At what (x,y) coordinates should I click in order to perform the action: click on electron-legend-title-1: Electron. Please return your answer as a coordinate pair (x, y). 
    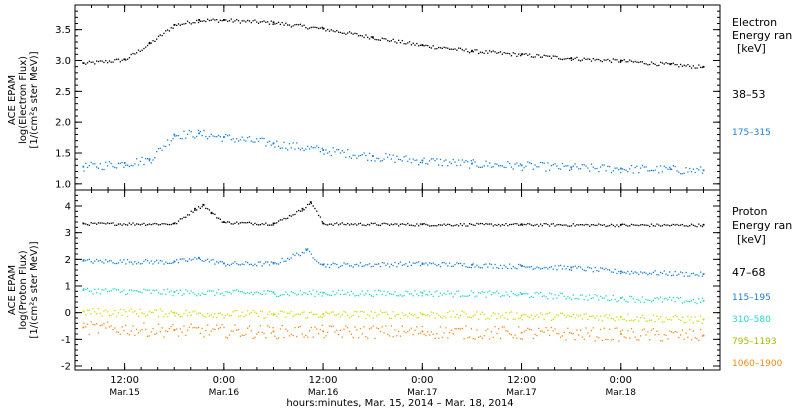
    Looking at the image, I should click on (754, 22).